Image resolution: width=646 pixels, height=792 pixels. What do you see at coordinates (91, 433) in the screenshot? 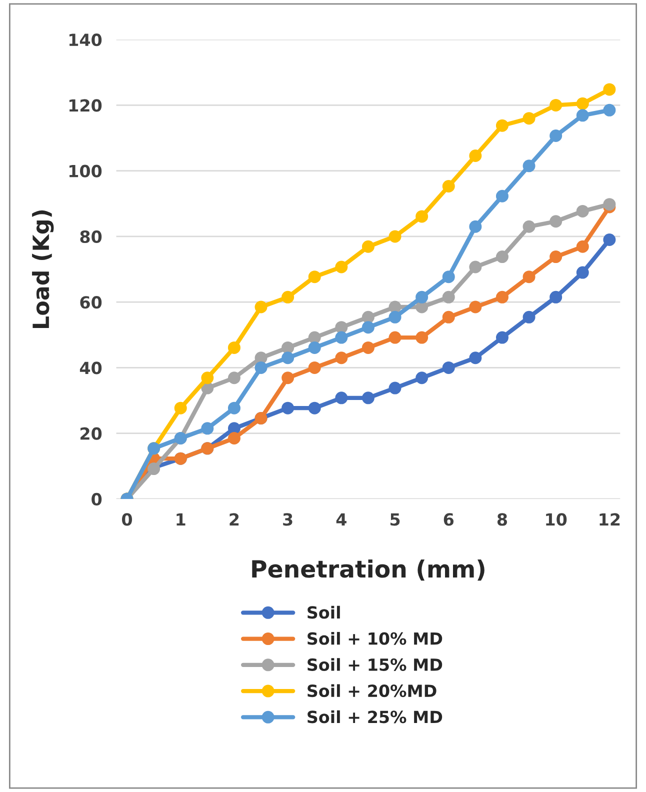
I see `y-tick-label: 20` at bounding box center [91, 433].